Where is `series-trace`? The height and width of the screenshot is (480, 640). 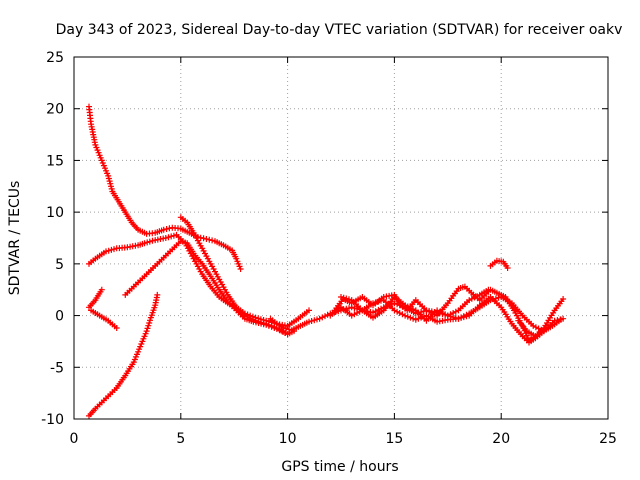
series-trace is located at coordinates (539, 328).